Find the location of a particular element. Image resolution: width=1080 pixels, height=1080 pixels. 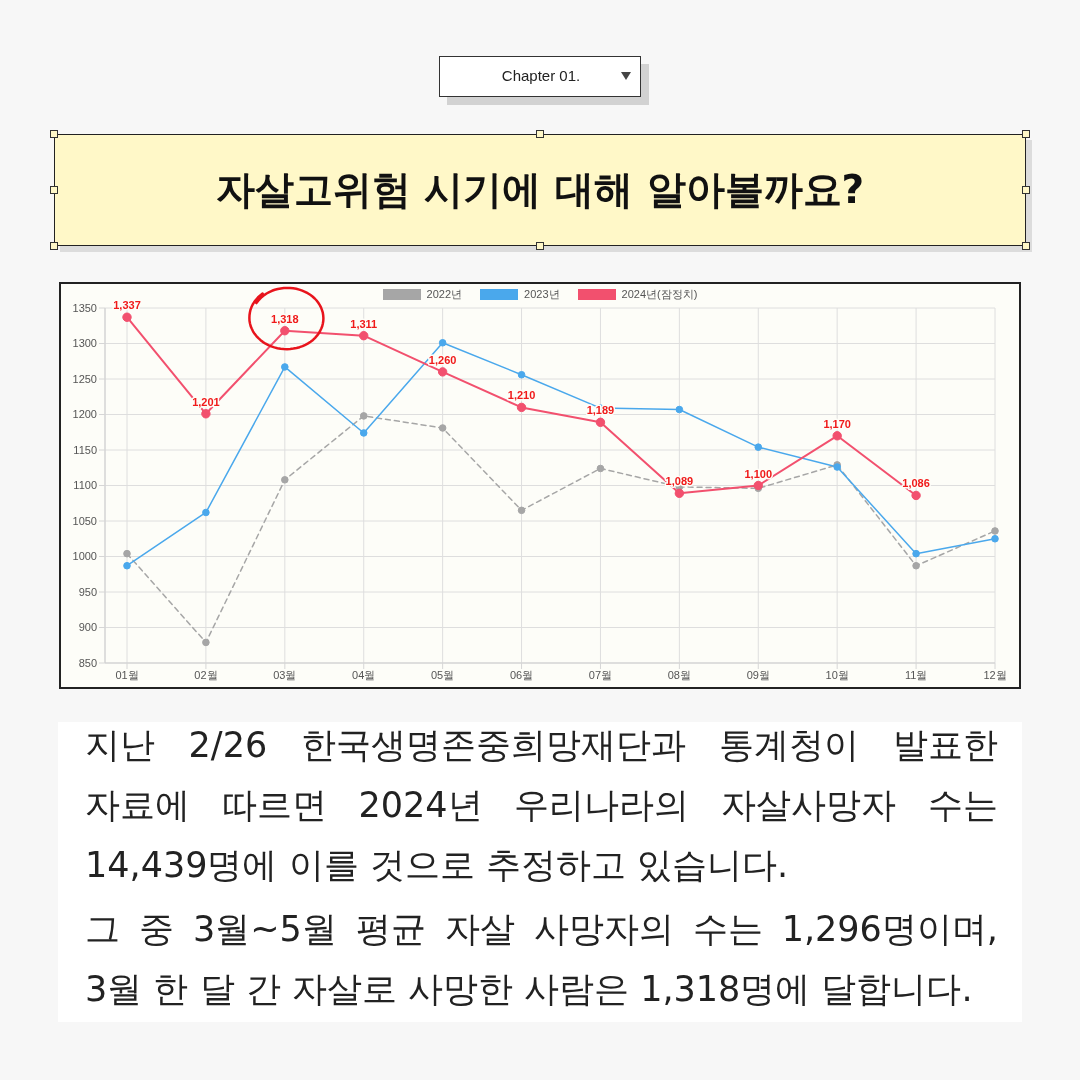

x-tick-label: 12월 is located at coordinates (995, 674).